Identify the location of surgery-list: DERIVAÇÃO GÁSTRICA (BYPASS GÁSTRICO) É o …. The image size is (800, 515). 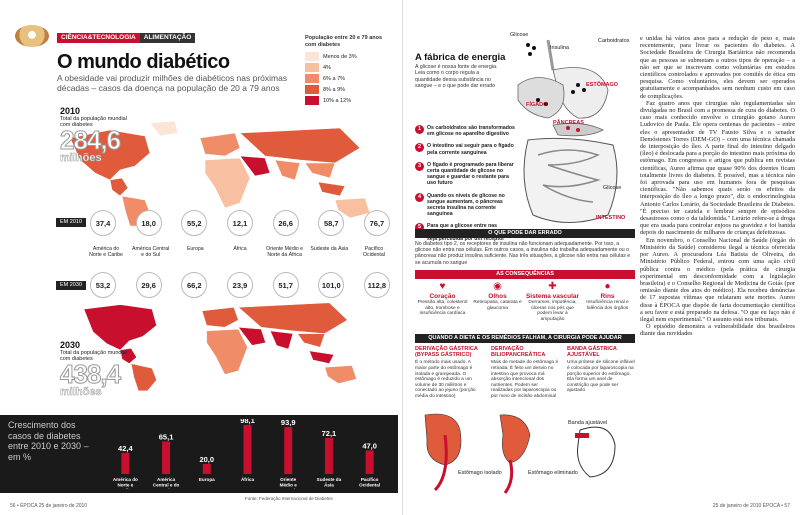
(525, 373).